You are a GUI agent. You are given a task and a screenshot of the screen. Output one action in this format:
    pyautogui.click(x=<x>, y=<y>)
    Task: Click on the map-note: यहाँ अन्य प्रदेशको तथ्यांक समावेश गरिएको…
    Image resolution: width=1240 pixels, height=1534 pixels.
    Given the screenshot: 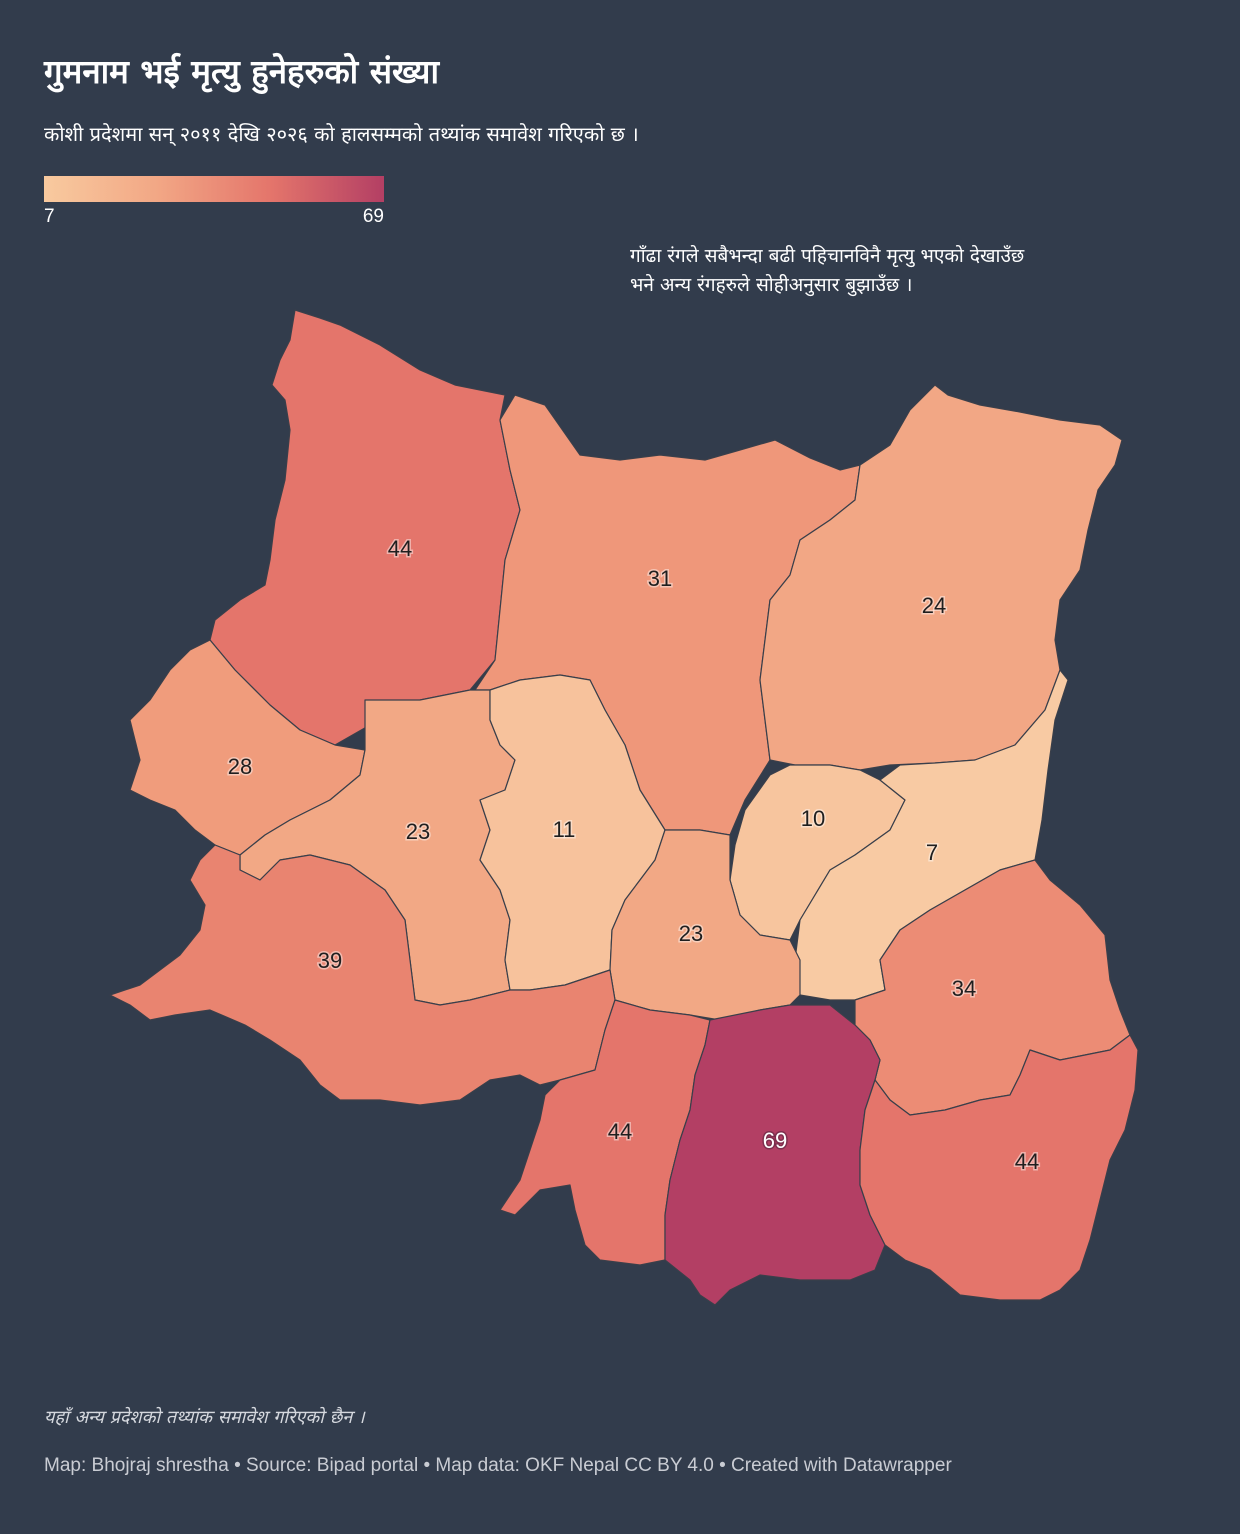 What is the action you would take?
    pyautogui.click(x=204, y=1417)
    